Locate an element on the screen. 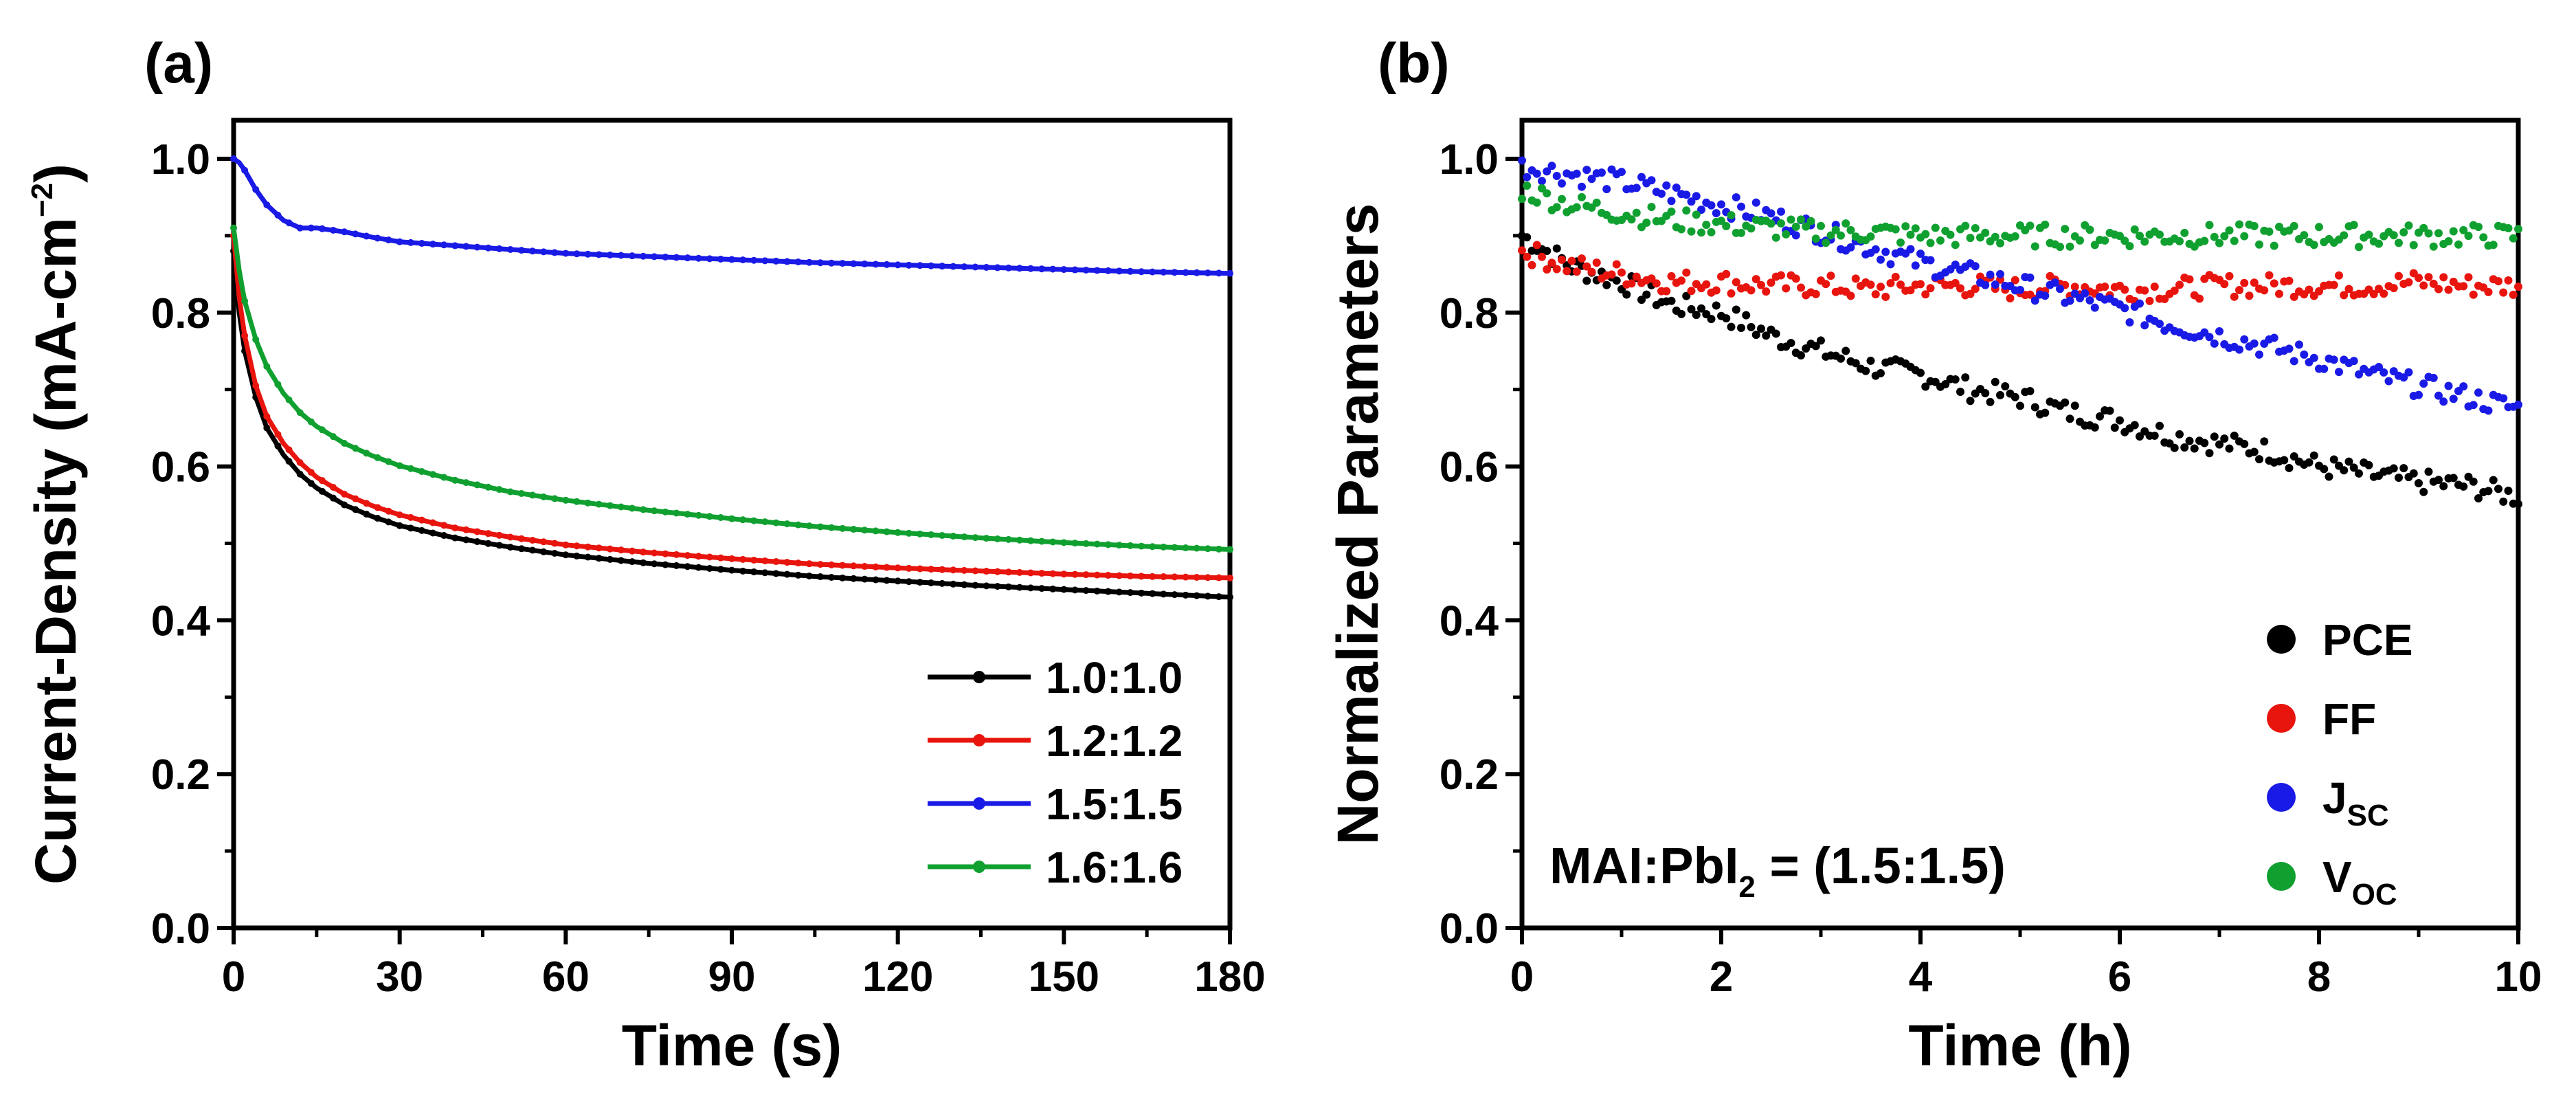 The height and width of the screenshot is (1119, 2576). y-tick-label: 0.4 is located at coordinates (181, 621).